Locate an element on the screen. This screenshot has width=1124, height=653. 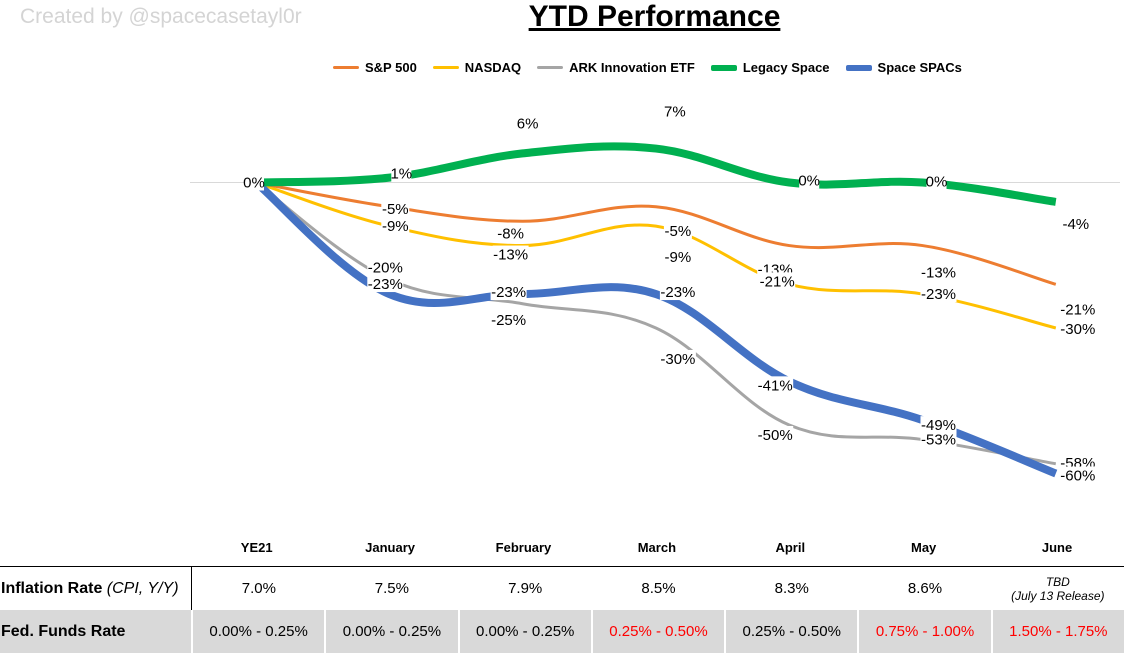
data-label: -60% is located at coordinates (1077, 475).